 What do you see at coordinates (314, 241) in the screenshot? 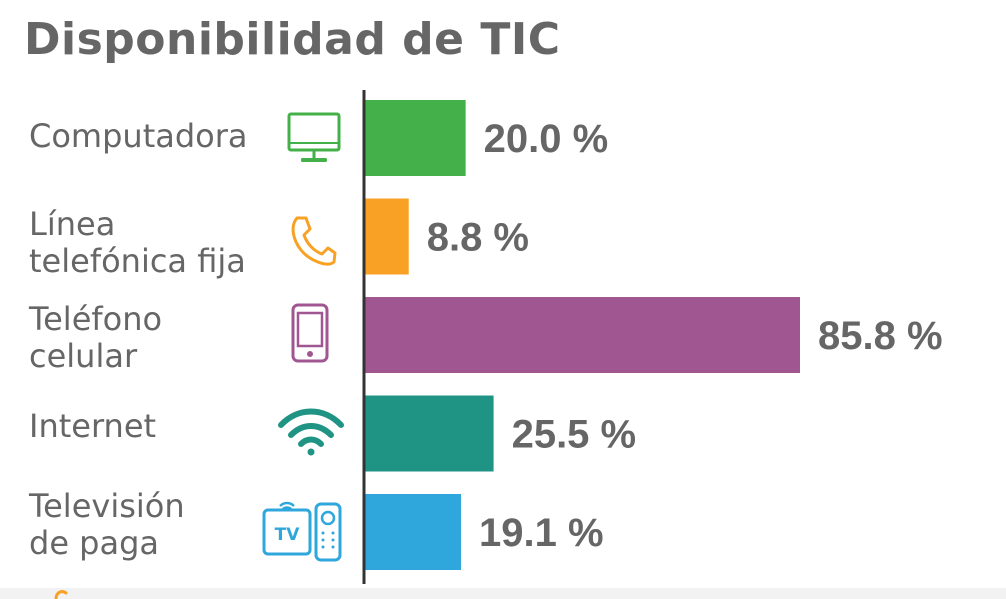
I see `telephone-handset-icon` at bounding box center [314, 241].